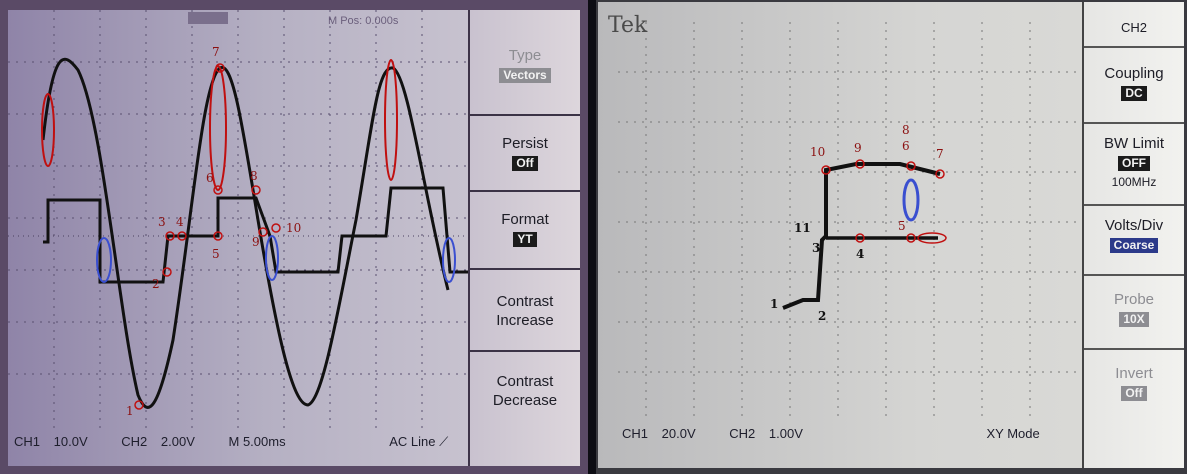 The height and width of the screenshot is (474, 1187). What do you see at coordinates (525, 311) in the screenshot?
I see `menu-contrast-increase: Contrast Increase` at bounding box center [525, 311].